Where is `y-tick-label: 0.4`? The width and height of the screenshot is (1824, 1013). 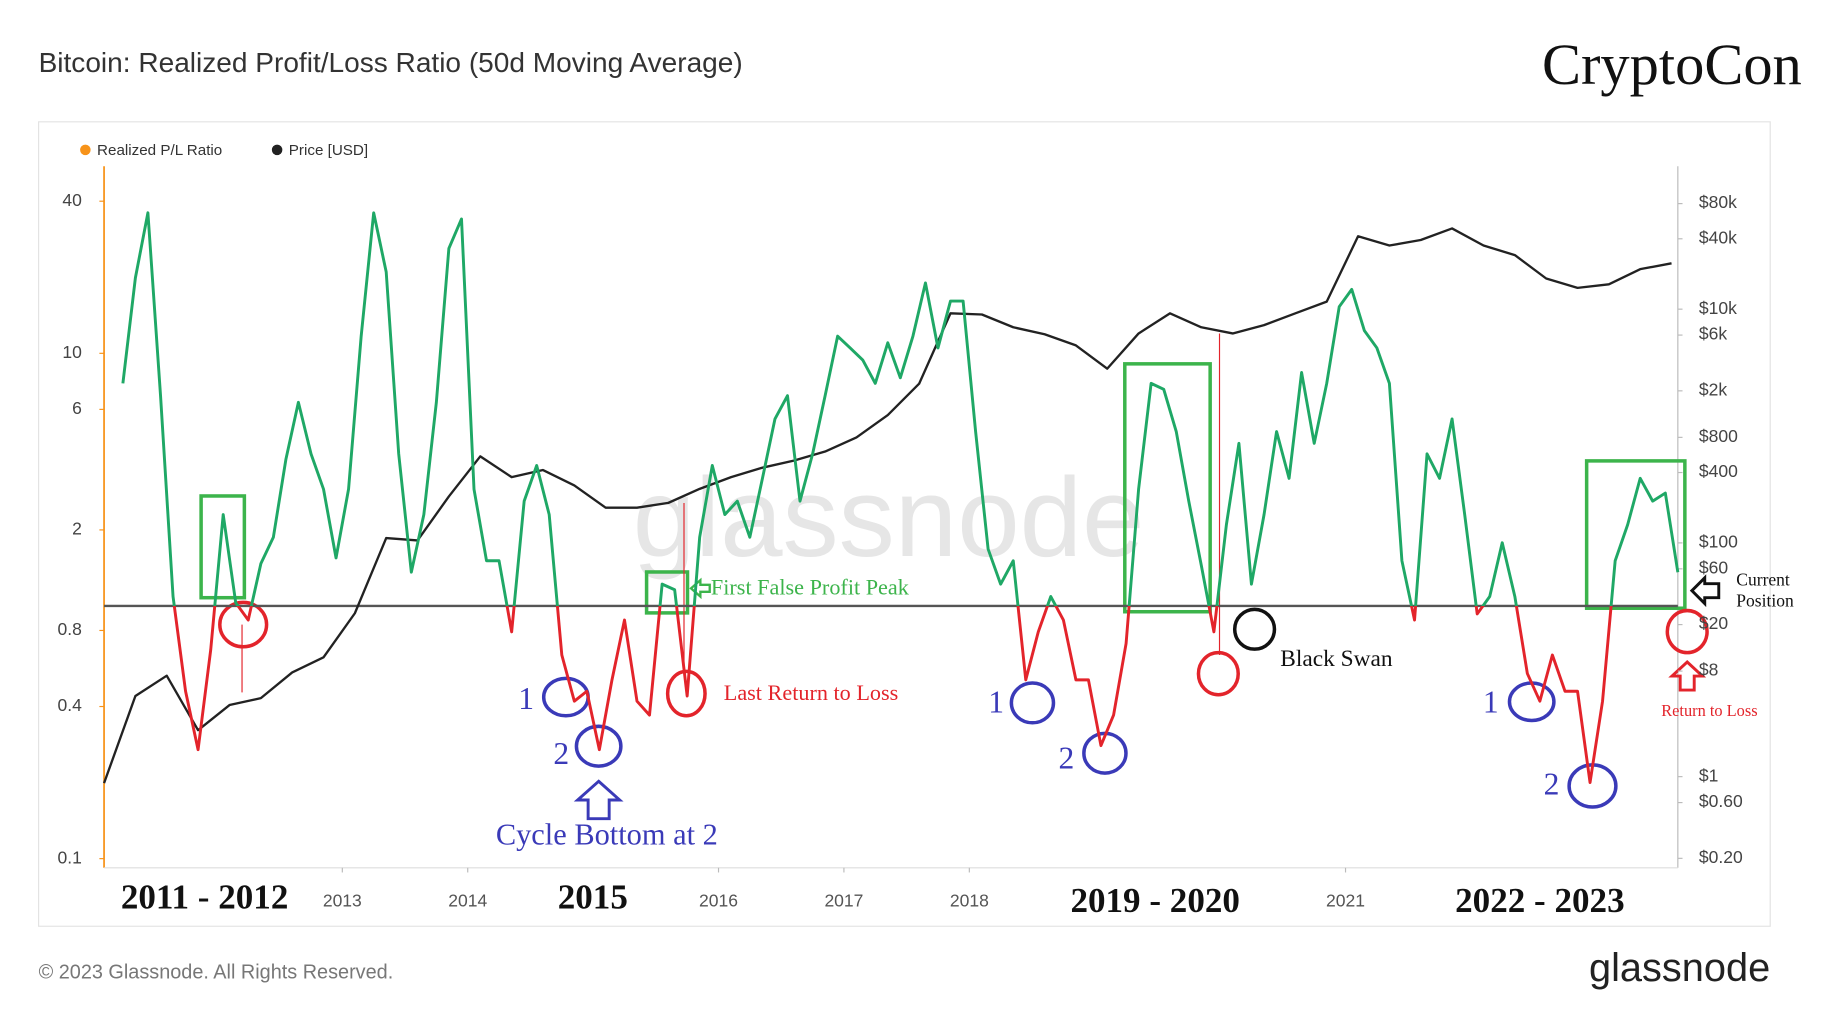
y-tick-label: 0.4 is located at coordinates (69, 705).